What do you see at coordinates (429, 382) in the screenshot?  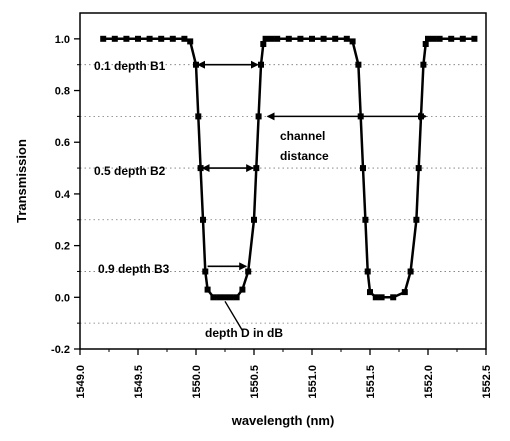 I see `x-tick-label: 1552.0` at bounding box center [429, 382].